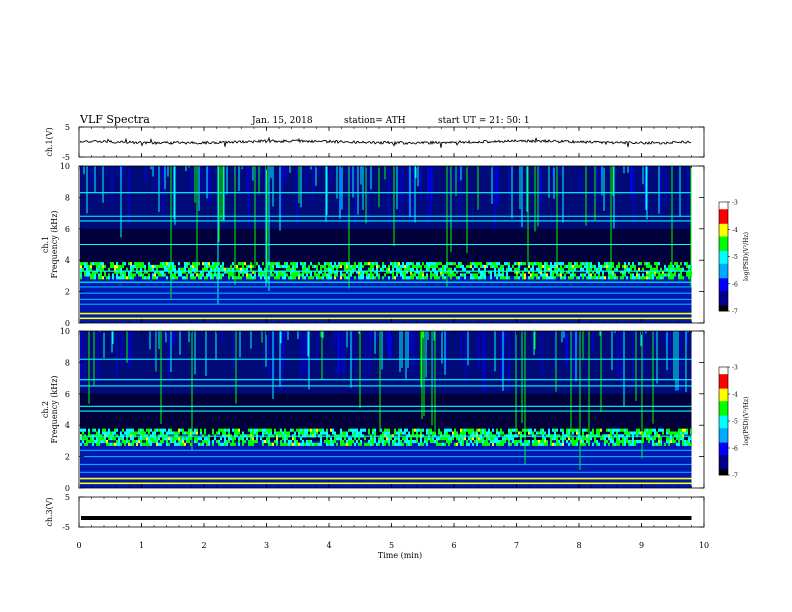 This screenshot has height=612, width=792. Describe the element at coordinates (735, 395) in the screenshot. I see `ch2-colorbar-tick-label: -4` at that location.